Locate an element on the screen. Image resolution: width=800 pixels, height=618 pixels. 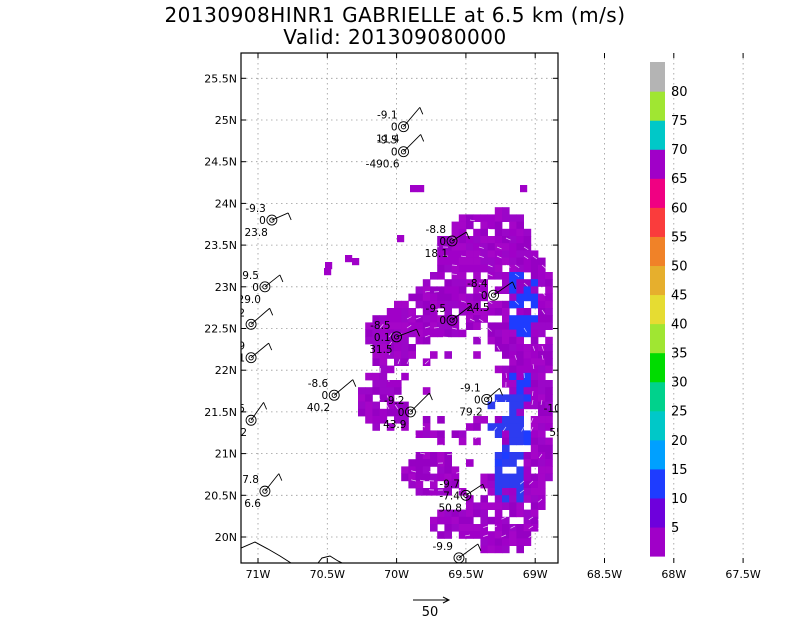
station-dot is located at coordinates (396, 337).